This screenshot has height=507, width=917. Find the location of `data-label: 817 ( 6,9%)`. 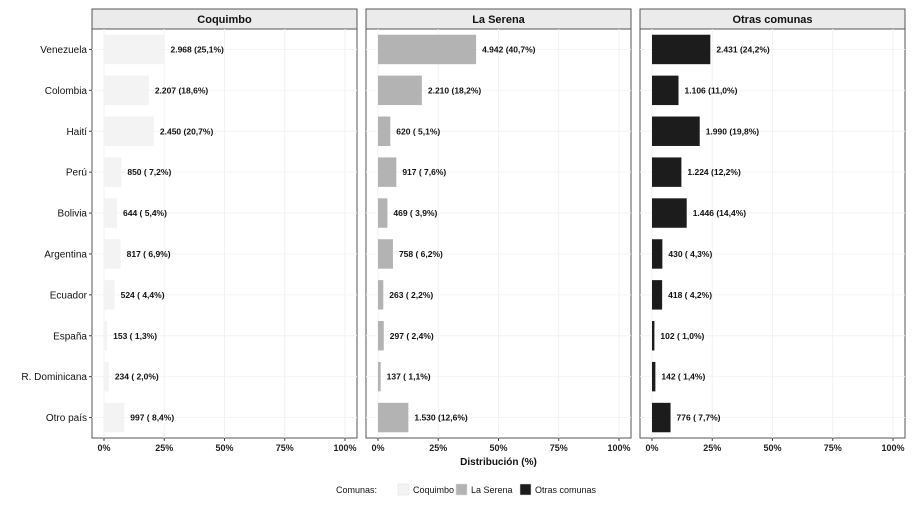

data-label: 817 ( 6,9%) is located at coordinates (149, 254).